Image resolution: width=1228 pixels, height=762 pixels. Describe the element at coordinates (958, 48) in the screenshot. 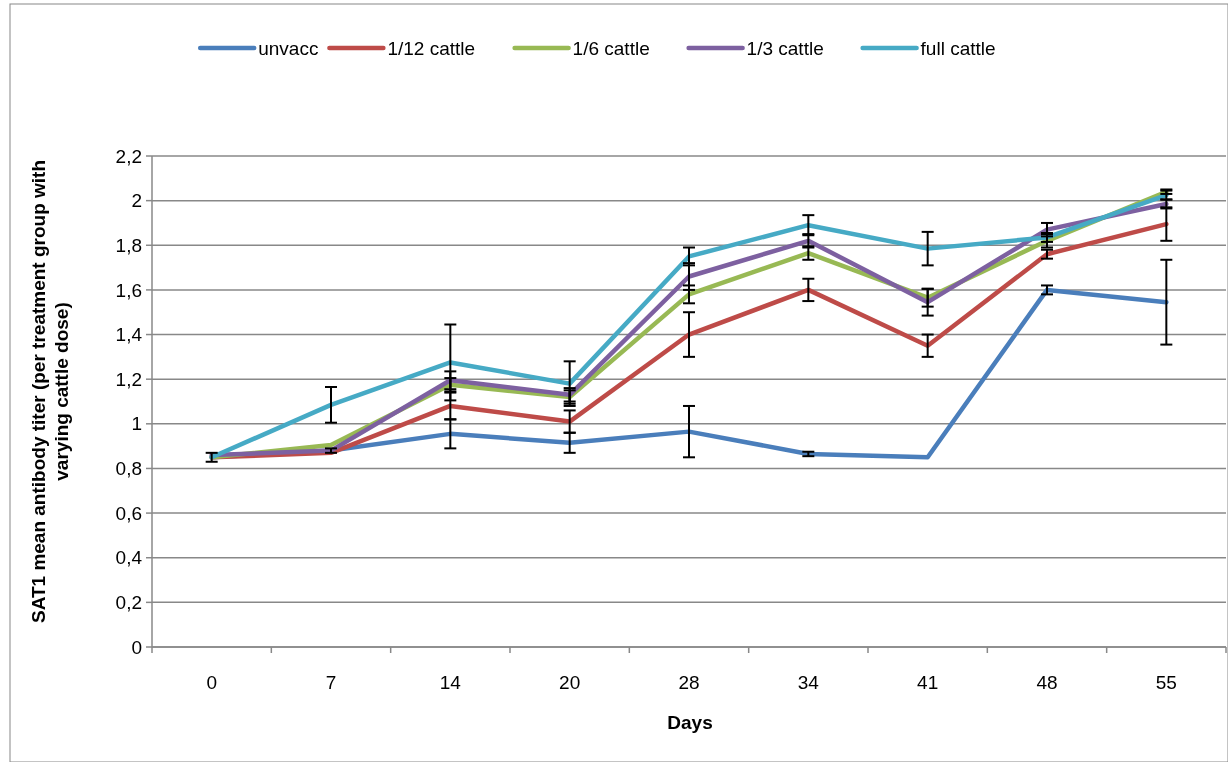

I see `legend-label: full cattle` at that location.